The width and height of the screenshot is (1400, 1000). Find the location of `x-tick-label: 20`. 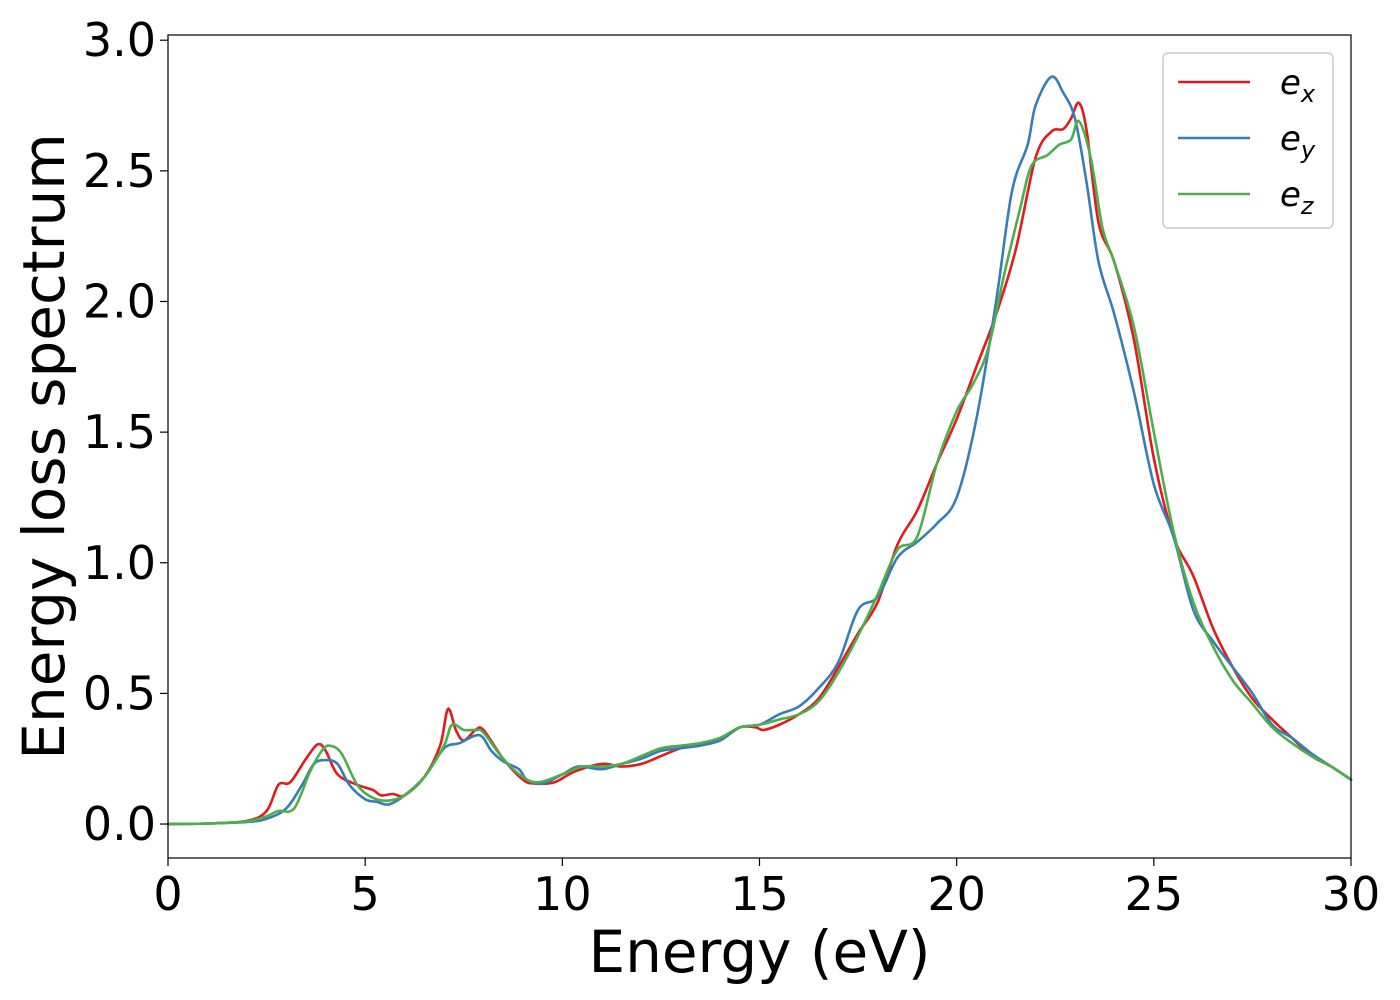

x-tick-label: 20 is located at coordinates (956, 894).